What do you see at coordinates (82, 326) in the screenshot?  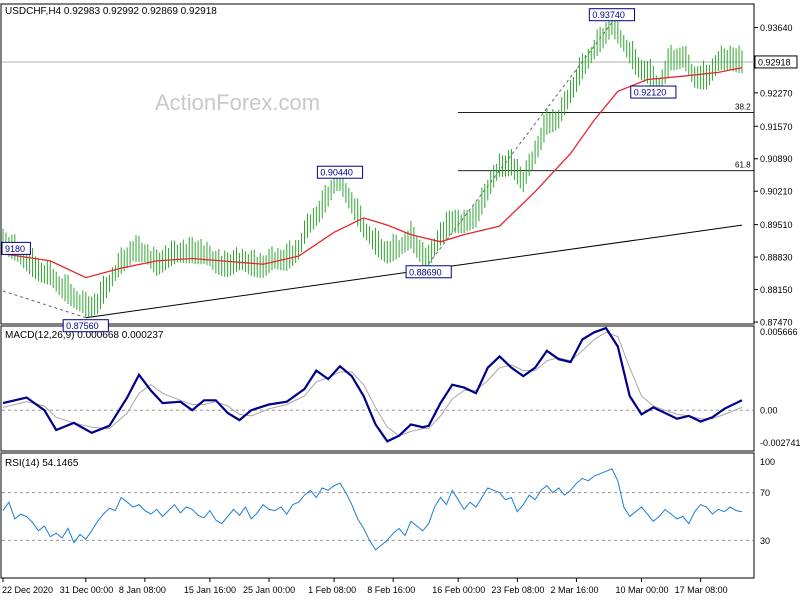 I see `price-level-annotation: 0.87560` at bounding box center [82, 326].